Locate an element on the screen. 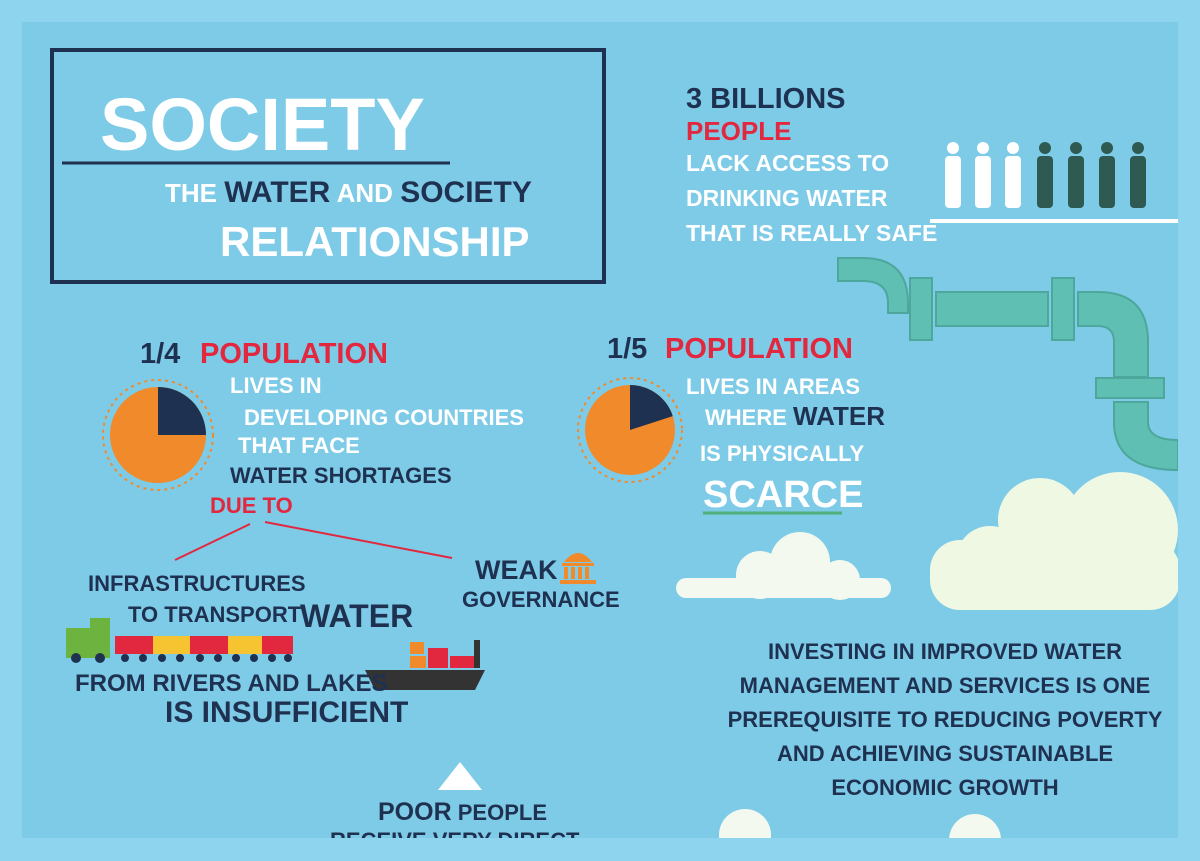  stat-line: WHERE WATER is located at coordinates (795, 416).